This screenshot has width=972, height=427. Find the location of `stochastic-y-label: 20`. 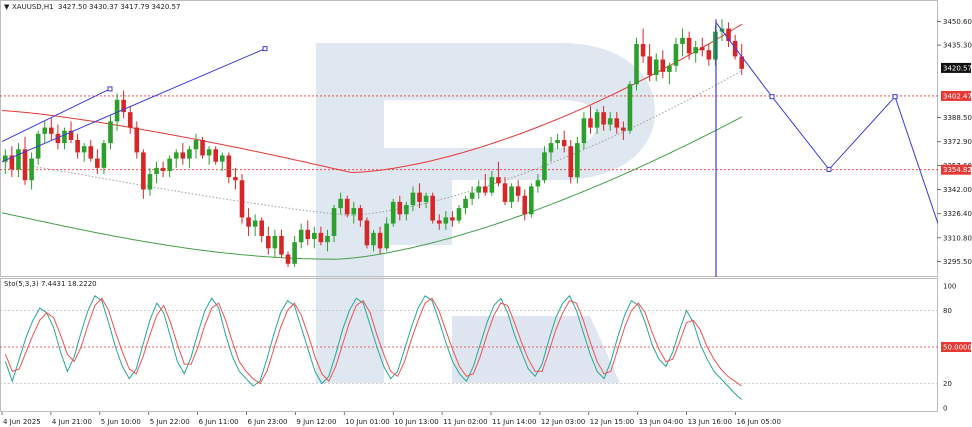

stochastic-y-label: 20 is located at coordinates (947, 384).